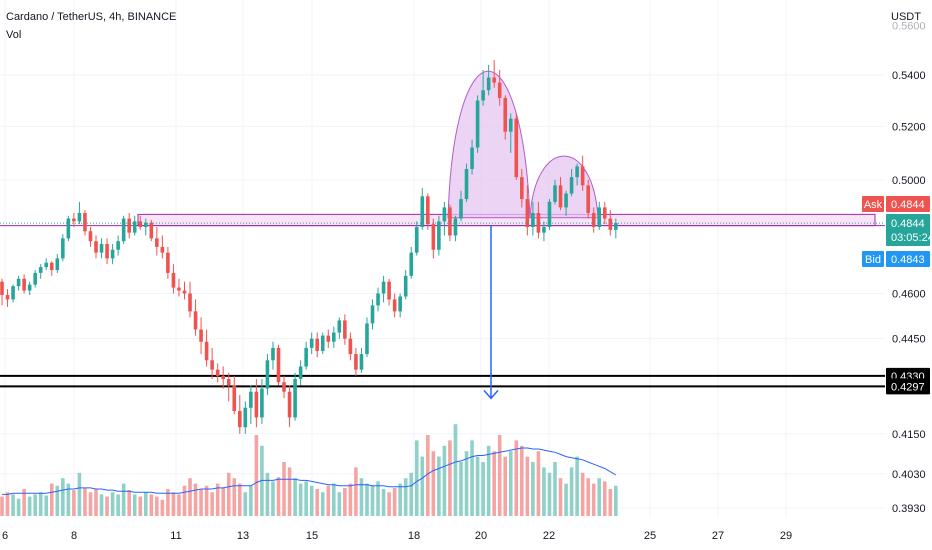  Describe the element at coordinates (873, 204) in the screenshot. I see `ask-tag-label-box` at that location.